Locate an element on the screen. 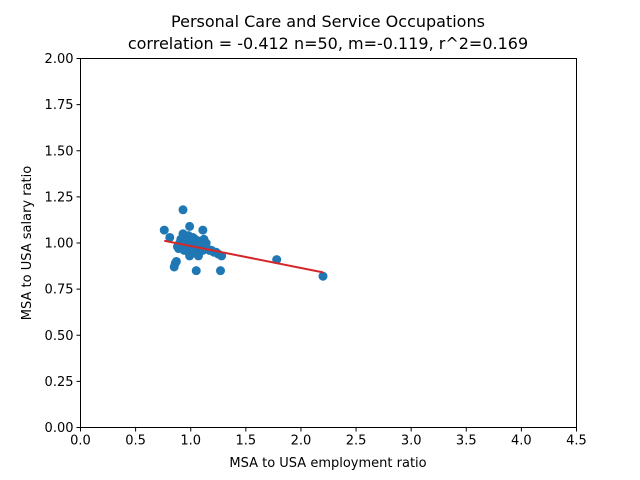 Image resolution: width=640 pixels, height=480 pixels. y-tick-label: 2.00 is located at coordinates (59, 59).